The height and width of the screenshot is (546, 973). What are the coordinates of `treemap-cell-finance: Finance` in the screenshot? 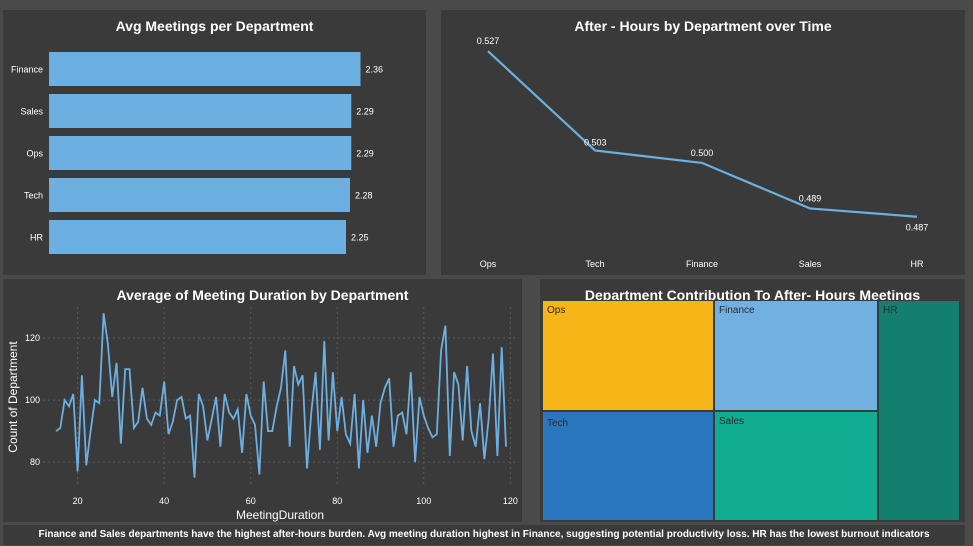 It's located at (796, 355).